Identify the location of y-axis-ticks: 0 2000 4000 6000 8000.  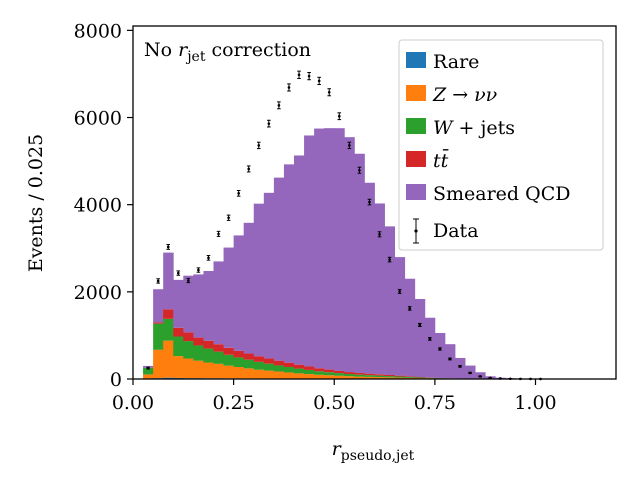
(103, 205).